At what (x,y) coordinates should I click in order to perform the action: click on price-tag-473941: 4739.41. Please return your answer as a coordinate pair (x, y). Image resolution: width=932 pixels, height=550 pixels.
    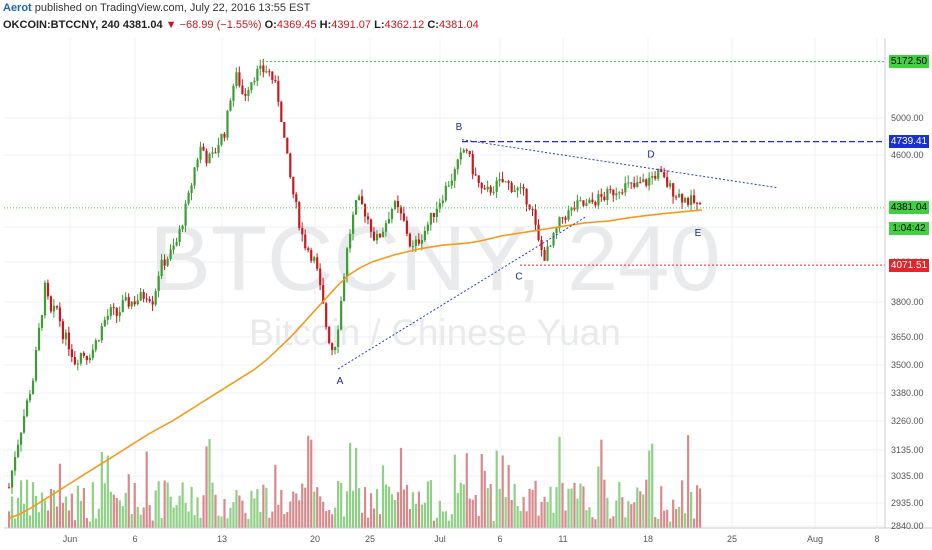
    Looking at the image, I should click on (909, 142).